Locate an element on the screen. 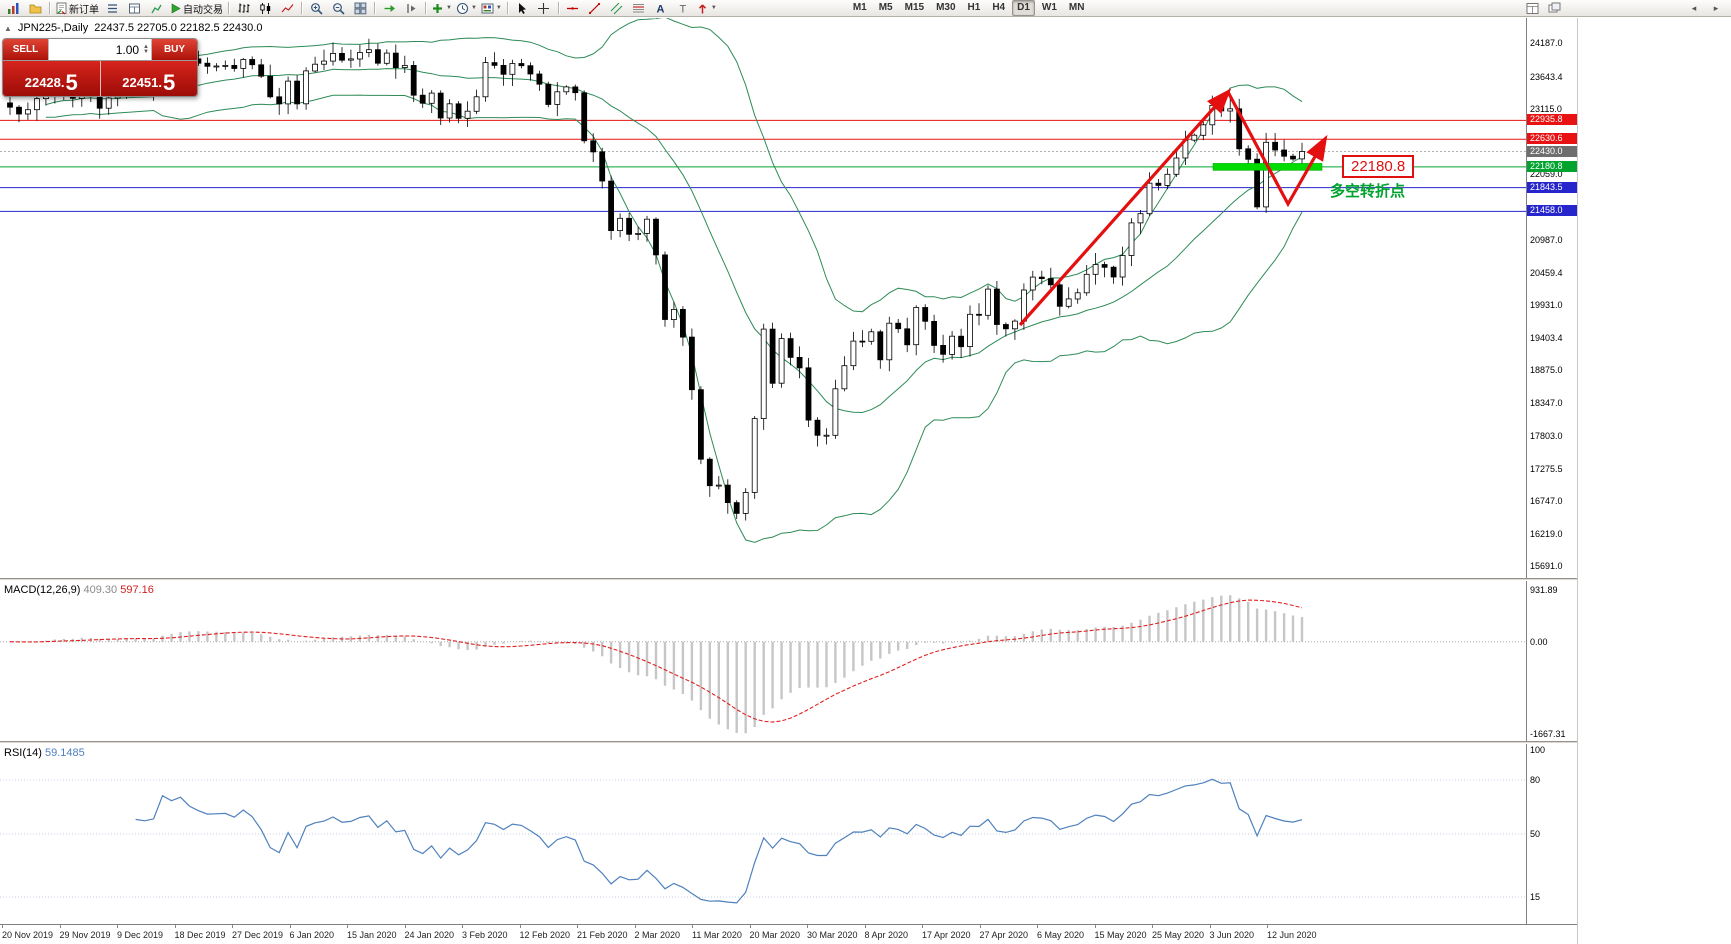 The image size is (1731, 944). text-label-button: T is located at coordinates (683, 8).